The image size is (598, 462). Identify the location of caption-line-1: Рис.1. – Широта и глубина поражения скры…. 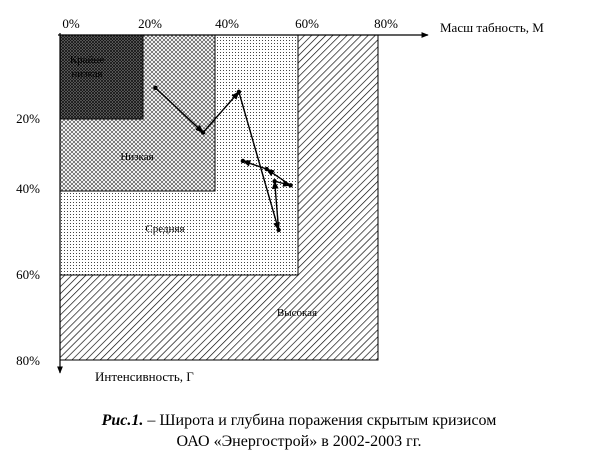
(299, 420).